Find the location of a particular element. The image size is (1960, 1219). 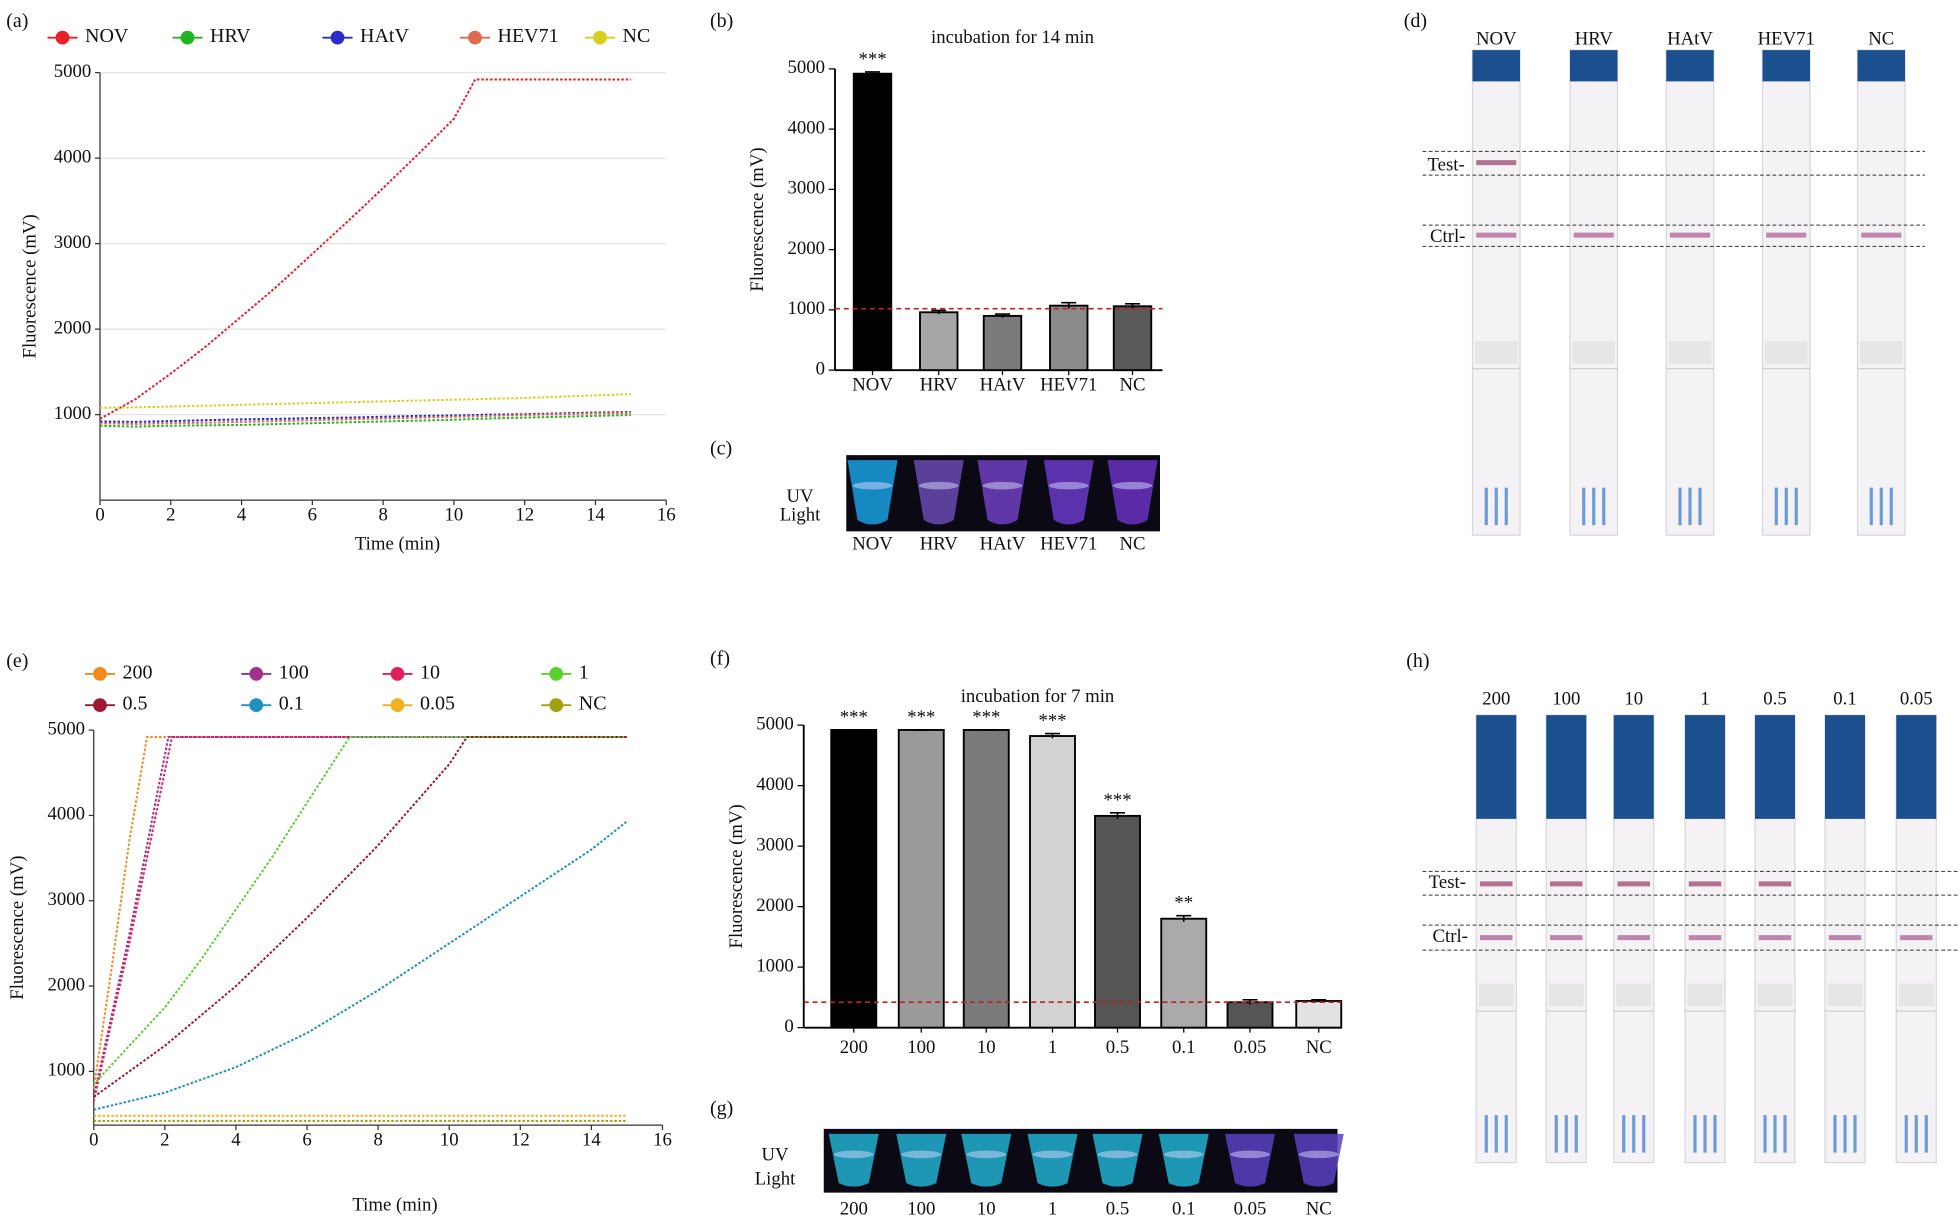

legend-label: 10 is located at coordinates (430, 672).